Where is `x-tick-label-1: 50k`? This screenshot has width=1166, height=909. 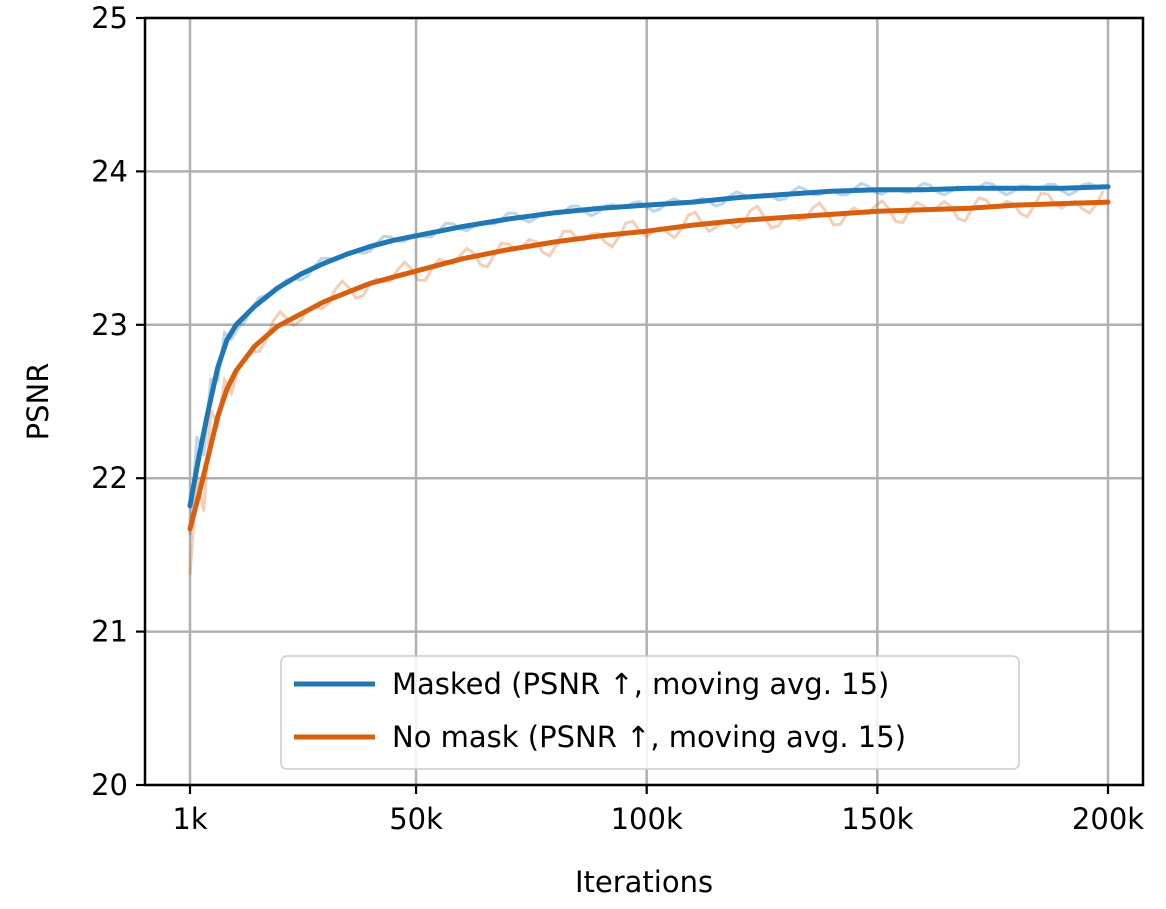
x-tick-label-1: 50k is located at coordinates (416, 819).